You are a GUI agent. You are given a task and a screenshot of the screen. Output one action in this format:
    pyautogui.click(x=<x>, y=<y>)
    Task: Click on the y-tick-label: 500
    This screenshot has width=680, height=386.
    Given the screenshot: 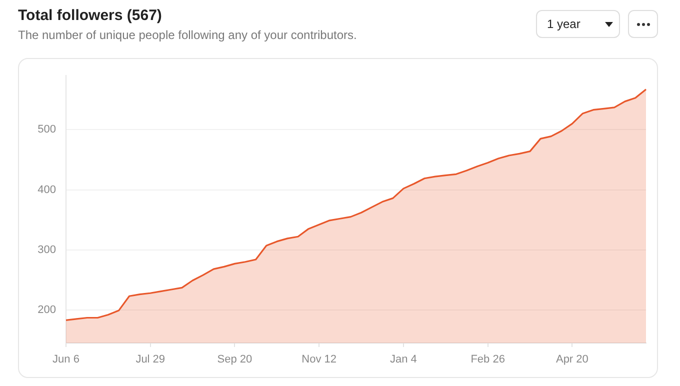 What is the action you would take?
    pyautogui.click(x=47, y=130)
    